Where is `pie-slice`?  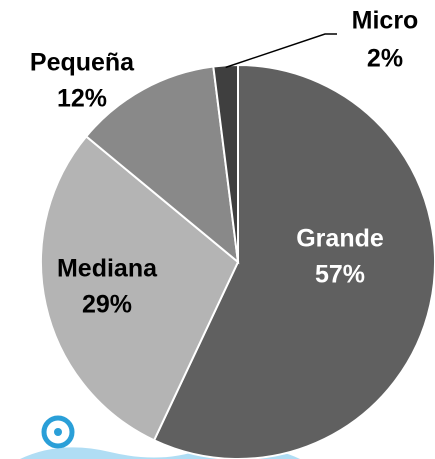
pie-slice is located at coordinates (225, 163).